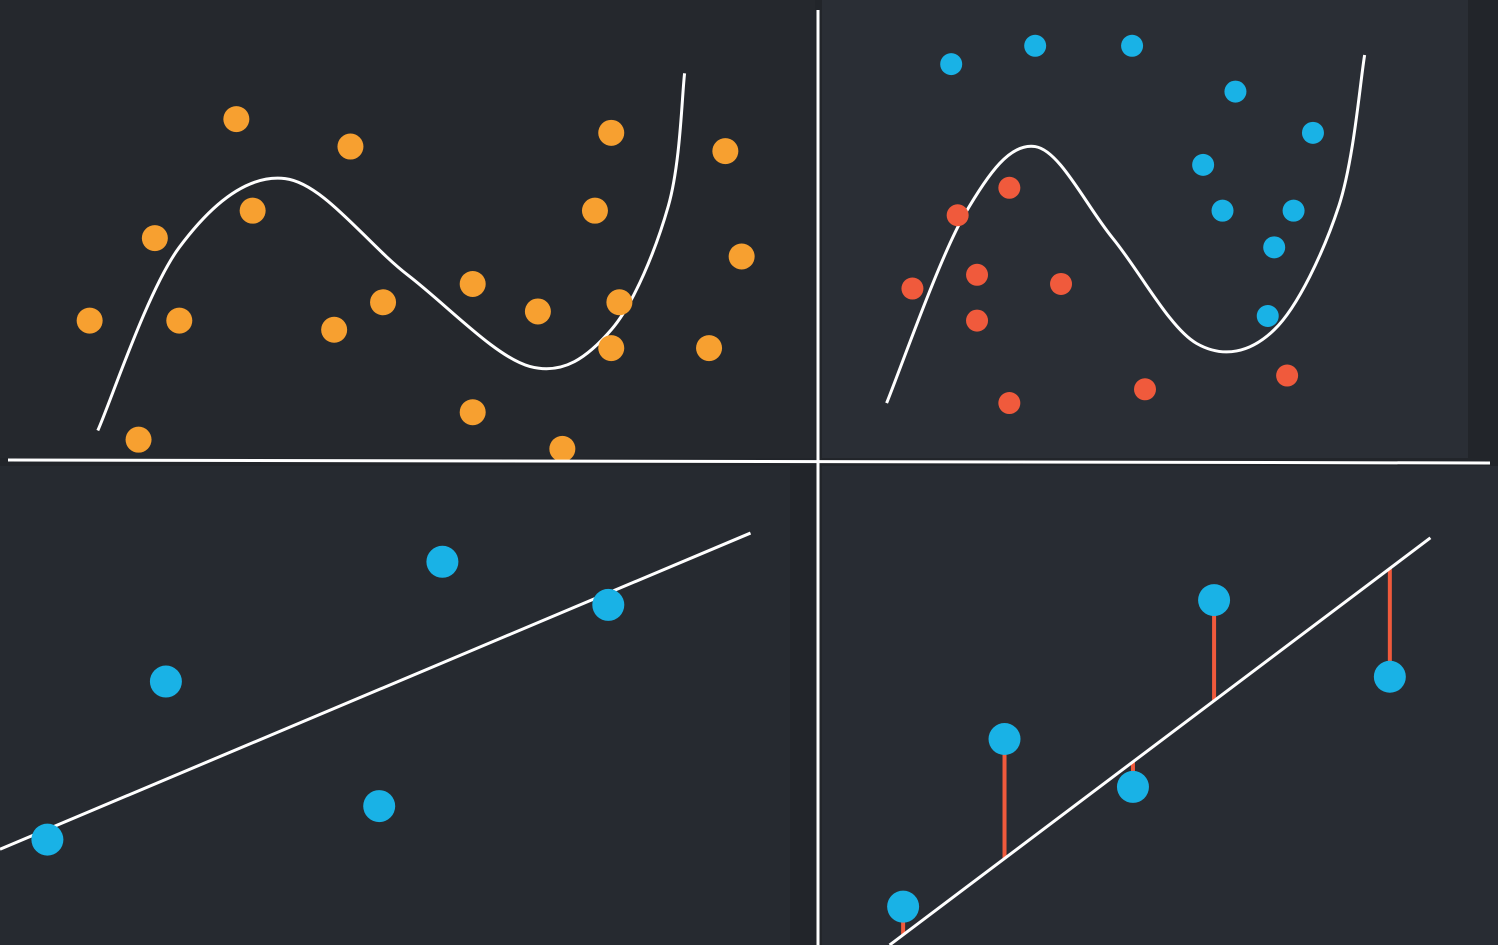 Image resolution: width=1498 pixels, height=945 pixels. I want to click on horizontal-divider, so click(749, 461).